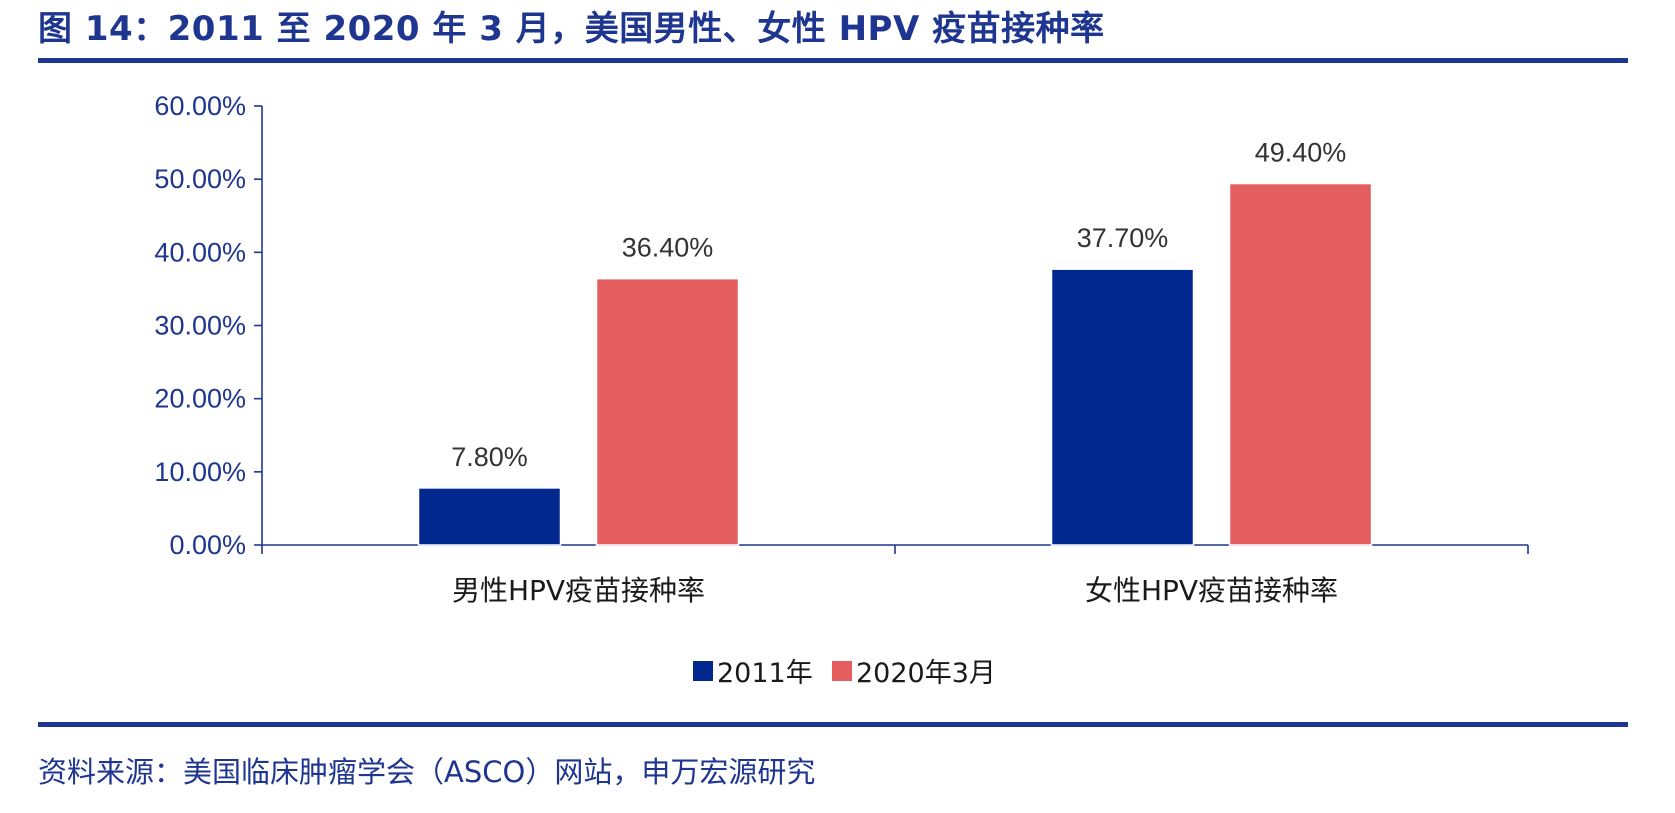  Describe the element at coordinates (578, 590) in the screenshot. I see `x-category-label: 男性HPV疫苗接种率` at that location.